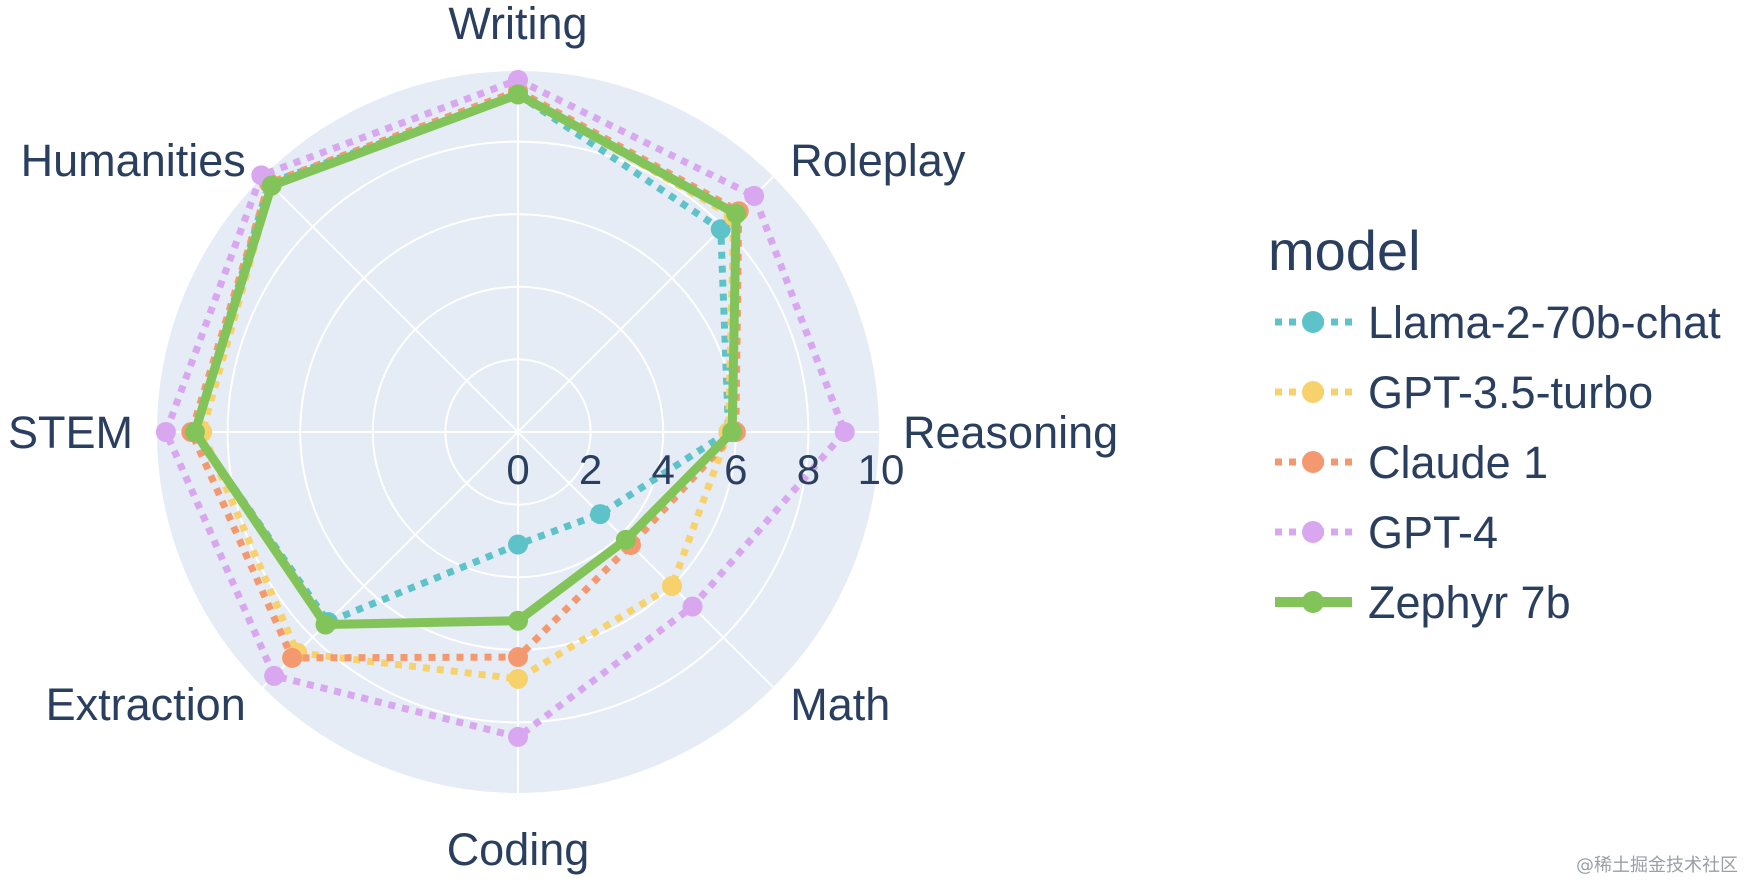  I want to click on category-label-writing: Writing, so click(517, 24).